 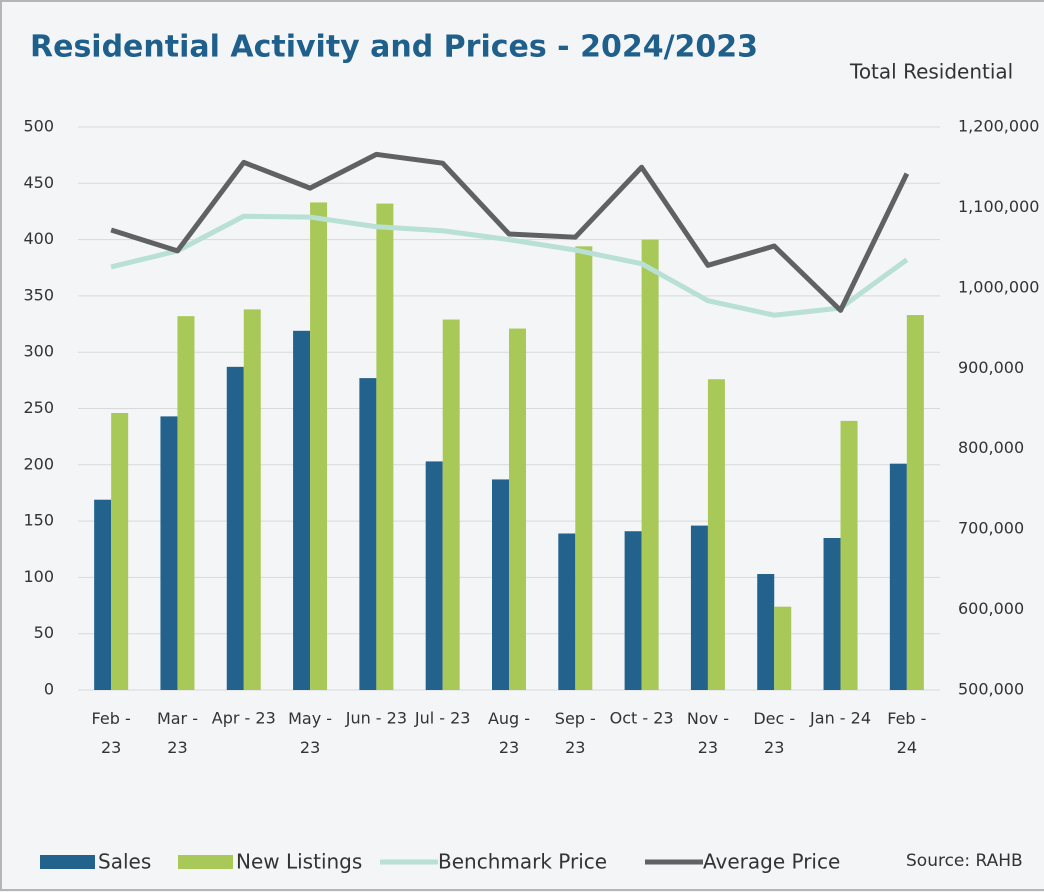 What do you see at coordinates (774, 733) in the screenshot?
I see `x-tick-label: Dec -23` at bounding box center [774, 733].